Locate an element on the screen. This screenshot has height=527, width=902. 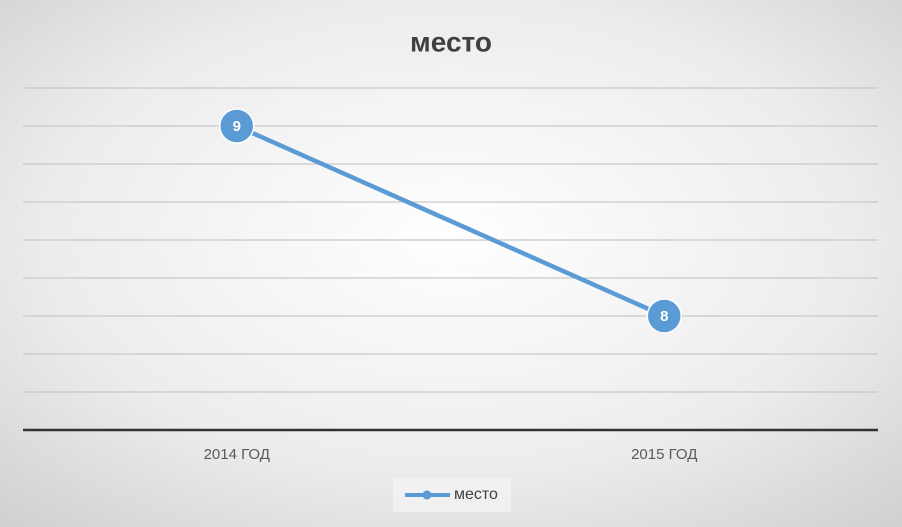
x-tick-label: 2015 ГОД is located at coordinates (664, 454).